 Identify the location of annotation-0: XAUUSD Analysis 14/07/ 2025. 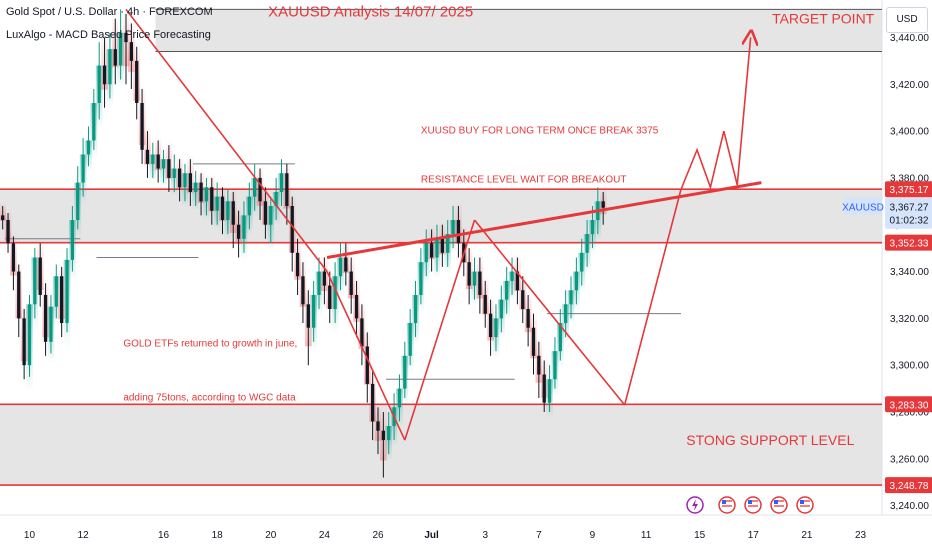
(370, 11).